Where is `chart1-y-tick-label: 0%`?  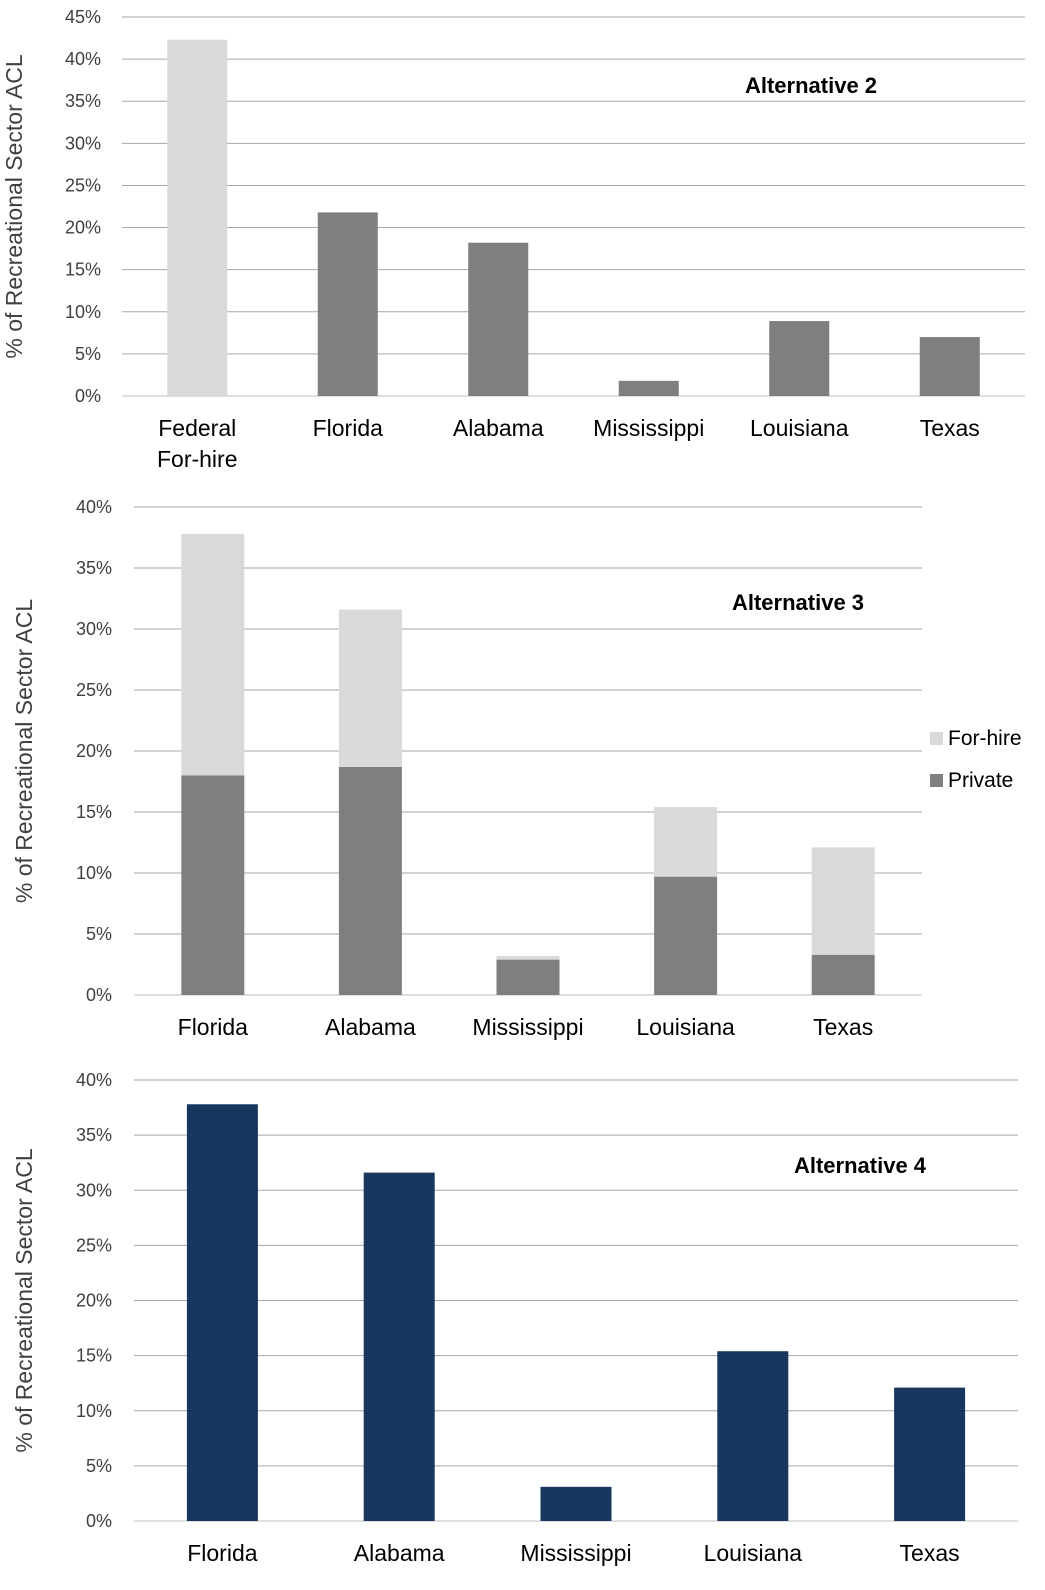 chart1-y-tick-label: 0% is located at coordinates (88, 396).